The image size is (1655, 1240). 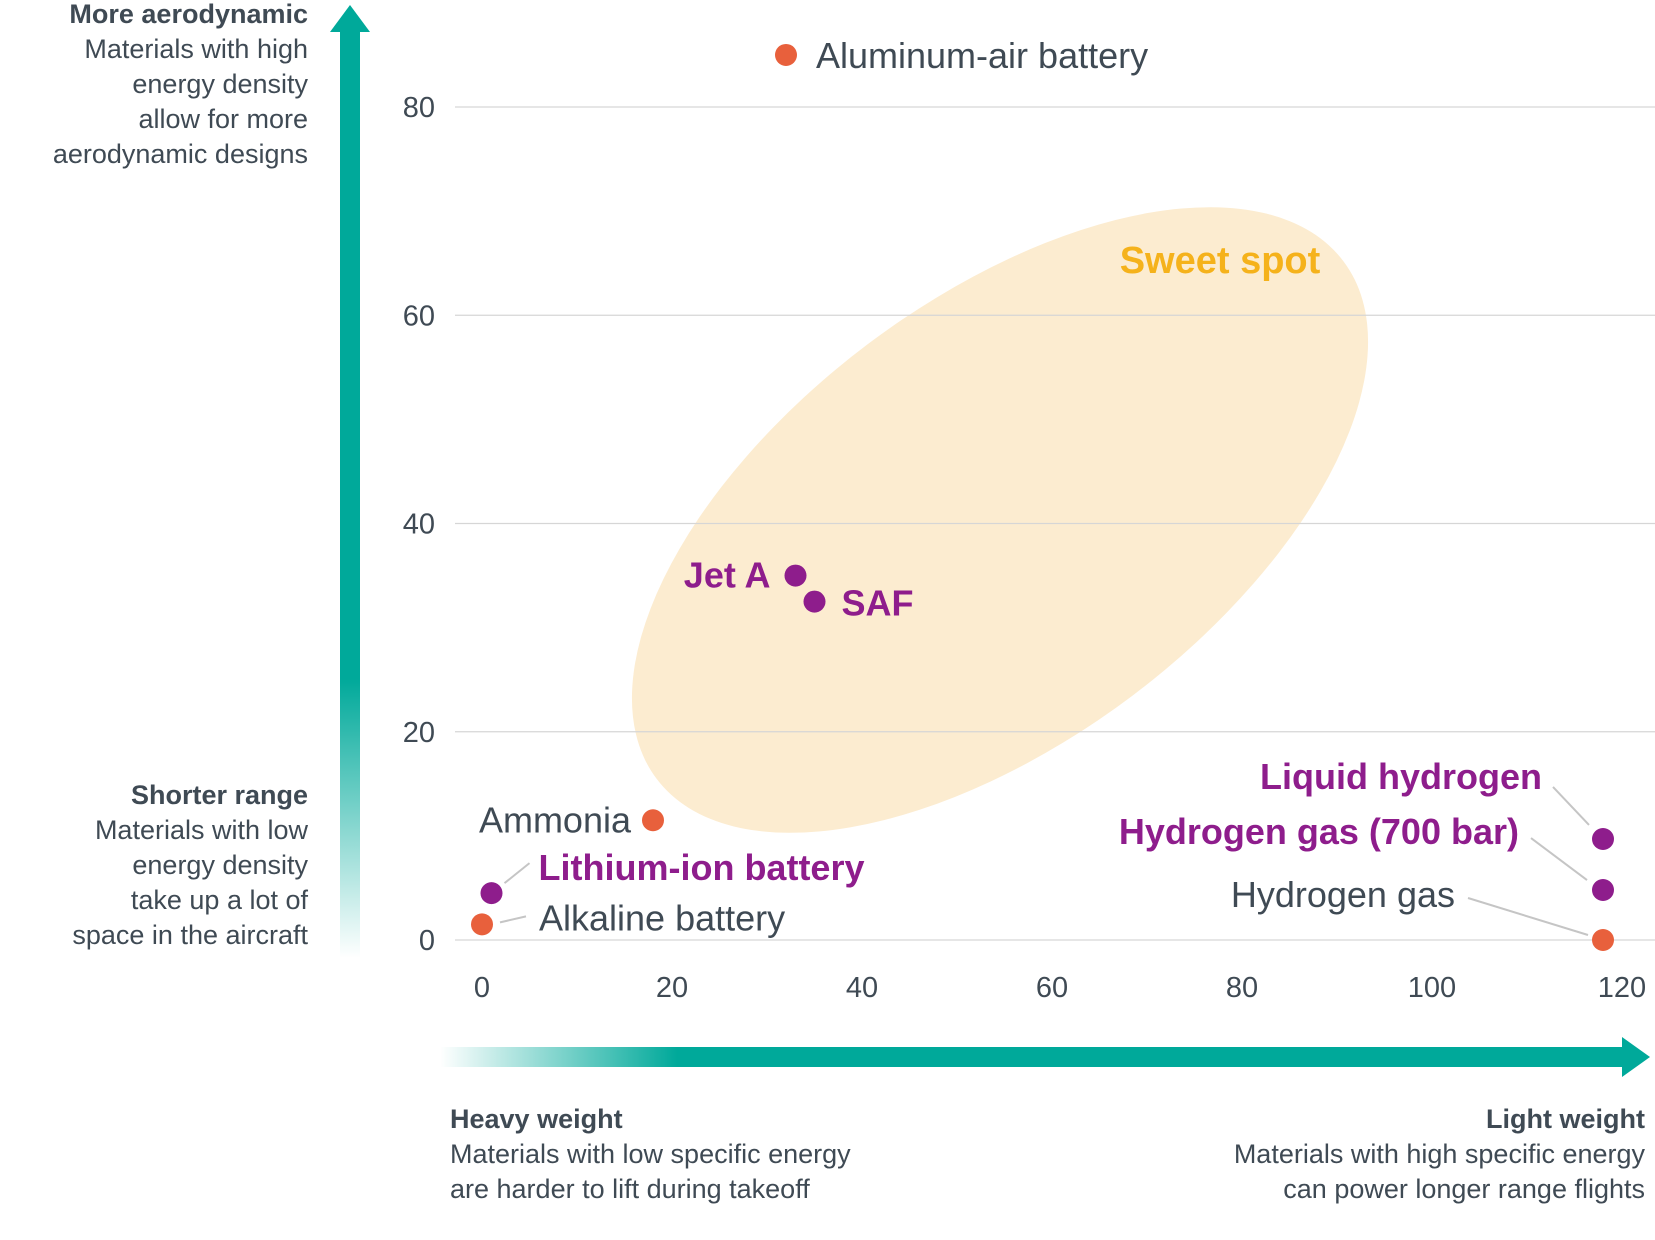 I want to click on data-label: Lithium-ion battery, so click(x=702, y=867).